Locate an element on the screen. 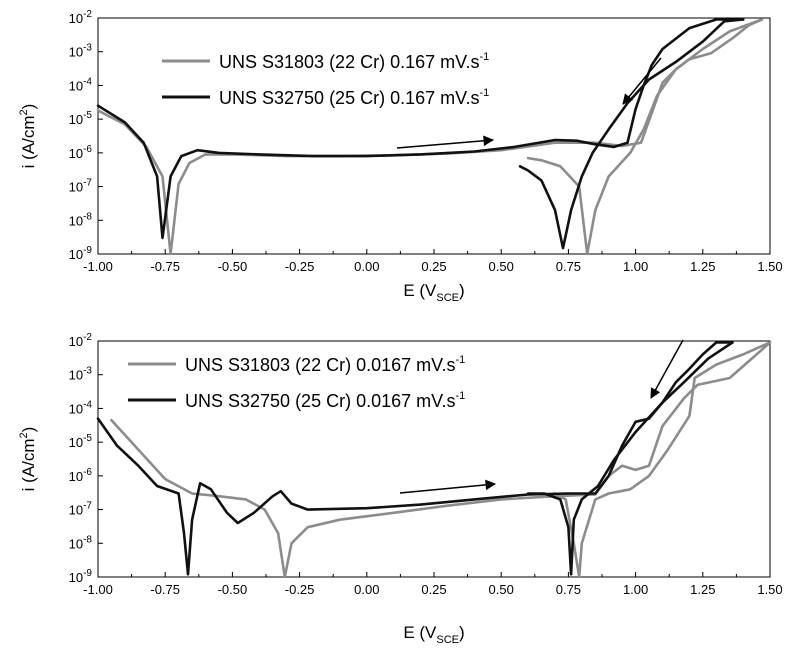 This screenshot has width=795, height=653. legend-label-s32750: UNS S32750 (25 Cr) 0.167 mV.s-1 is located at coordinates (354, 97).